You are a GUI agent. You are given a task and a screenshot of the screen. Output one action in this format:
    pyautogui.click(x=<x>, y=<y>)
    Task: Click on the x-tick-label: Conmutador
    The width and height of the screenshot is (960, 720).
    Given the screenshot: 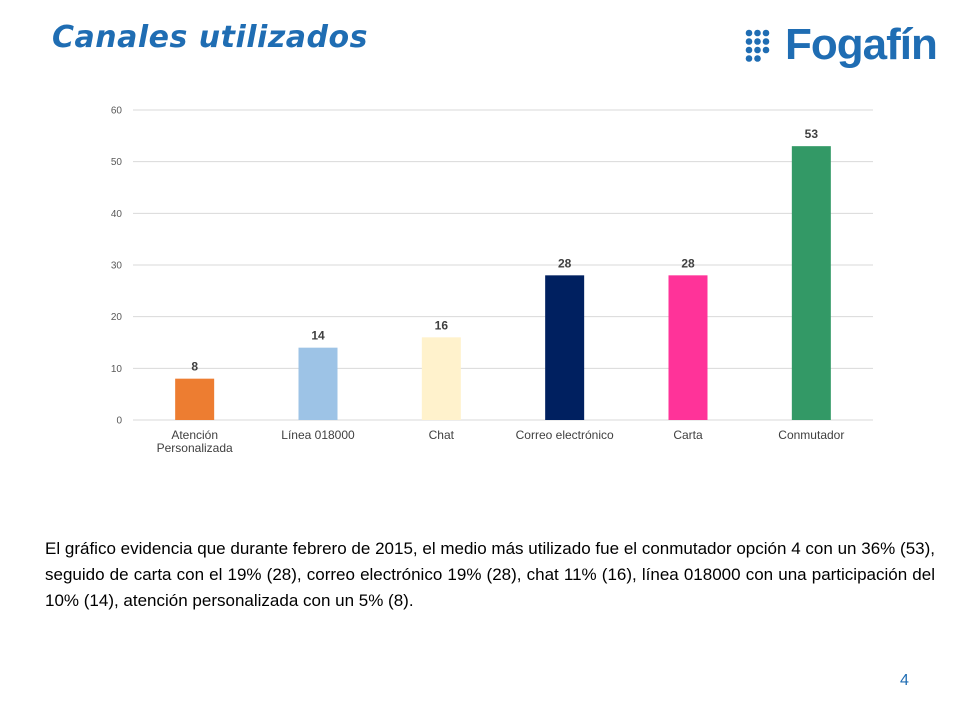 What is the action you would take?
    pyautogui.click(x=811, y=435)
    